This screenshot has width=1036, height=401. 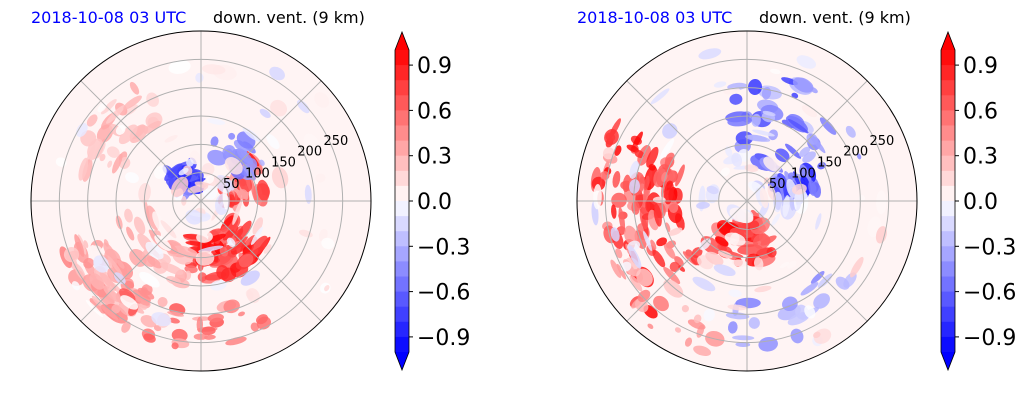 I want to click on colorbar-extend-min, so click(x=402, y=361).